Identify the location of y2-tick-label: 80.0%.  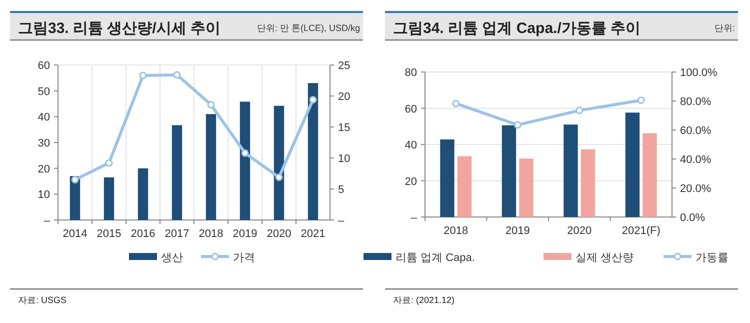
(696, 102).